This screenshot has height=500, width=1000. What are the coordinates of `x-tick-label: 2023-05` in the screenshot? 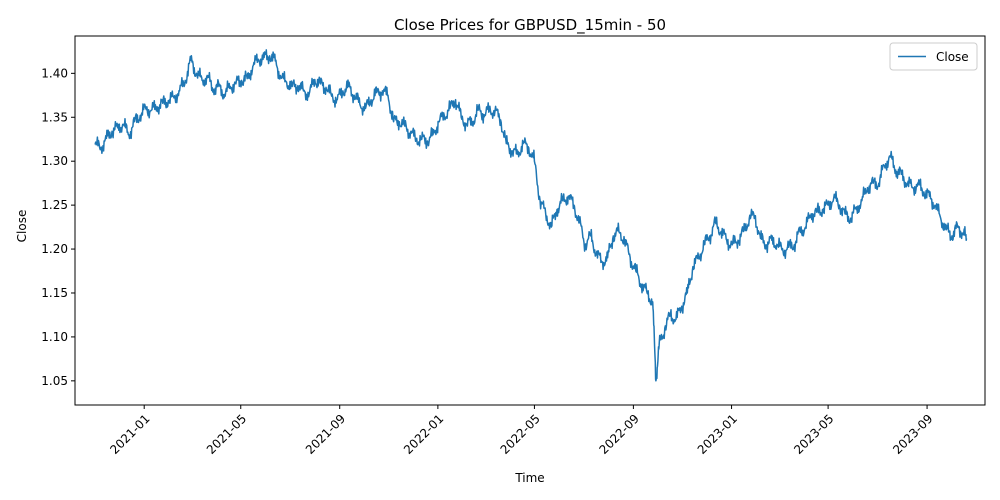 It's located at (813, 434).